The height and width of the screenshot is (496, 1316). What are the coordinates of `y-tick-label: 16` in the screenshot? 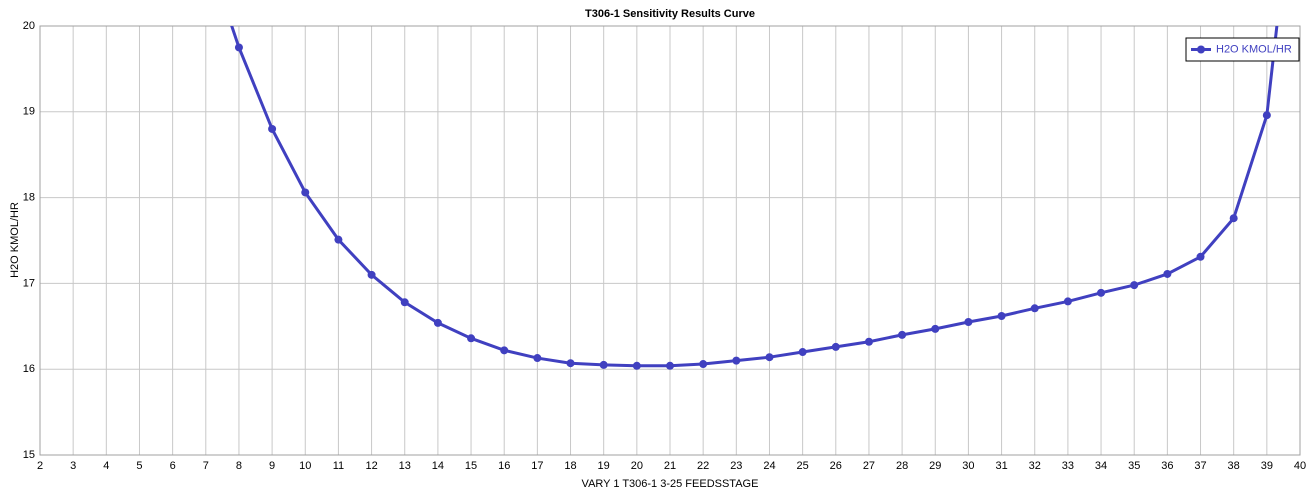 It's located at (29, 369).